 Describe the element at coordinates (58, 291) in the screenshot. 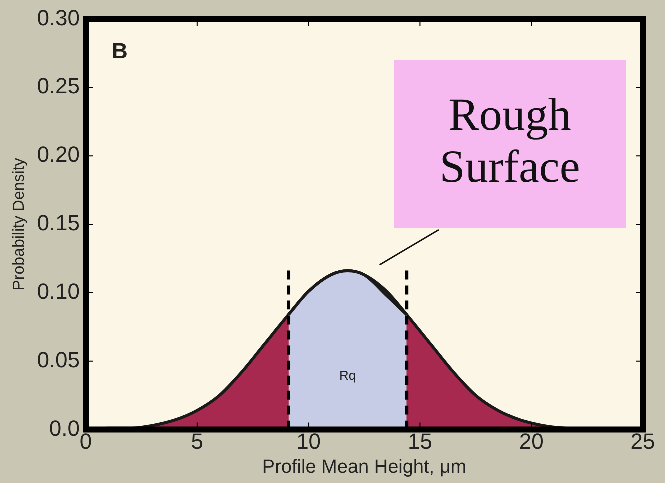

I see `y-tick-label: 0.10` at that location.